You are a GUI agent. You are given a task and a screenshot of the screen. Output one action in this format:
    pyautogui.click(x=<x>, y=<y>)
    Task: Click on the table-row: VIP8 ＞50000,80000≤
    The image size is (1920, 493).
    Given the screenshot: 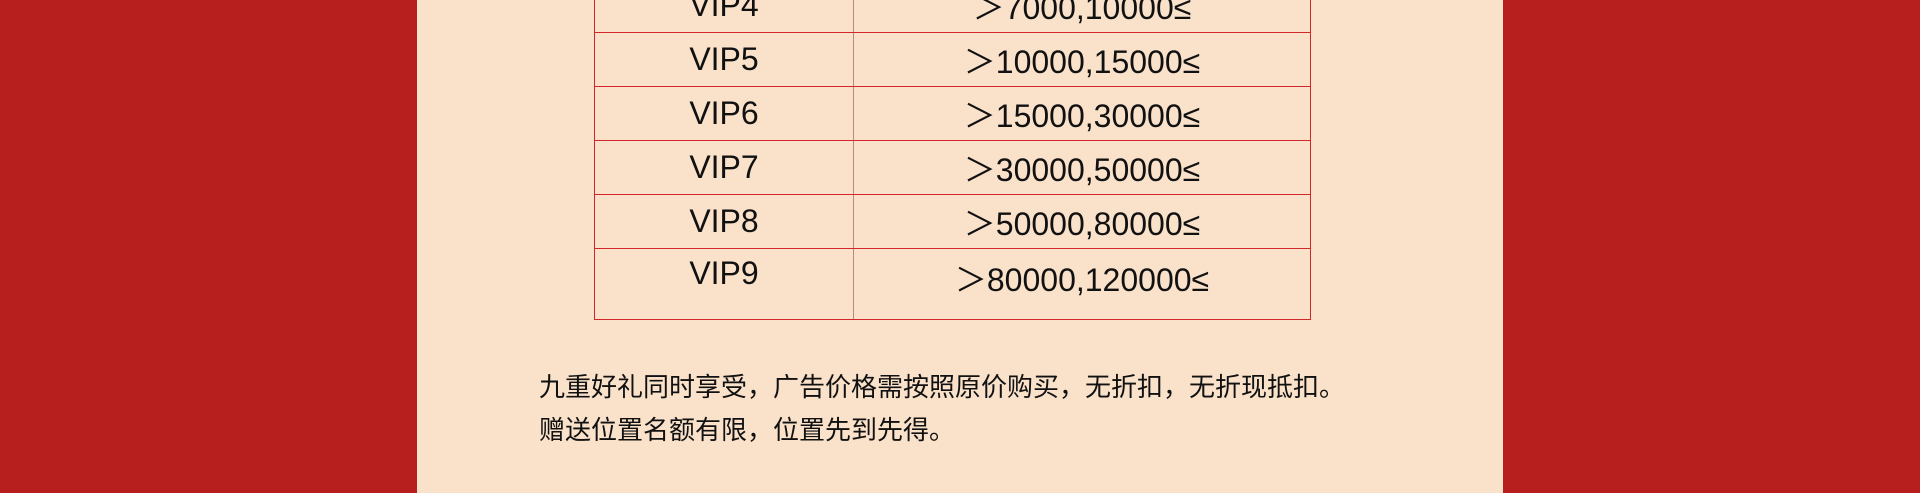 What is the action you would take?
    pyautogui.click(x=952, y=221)
    